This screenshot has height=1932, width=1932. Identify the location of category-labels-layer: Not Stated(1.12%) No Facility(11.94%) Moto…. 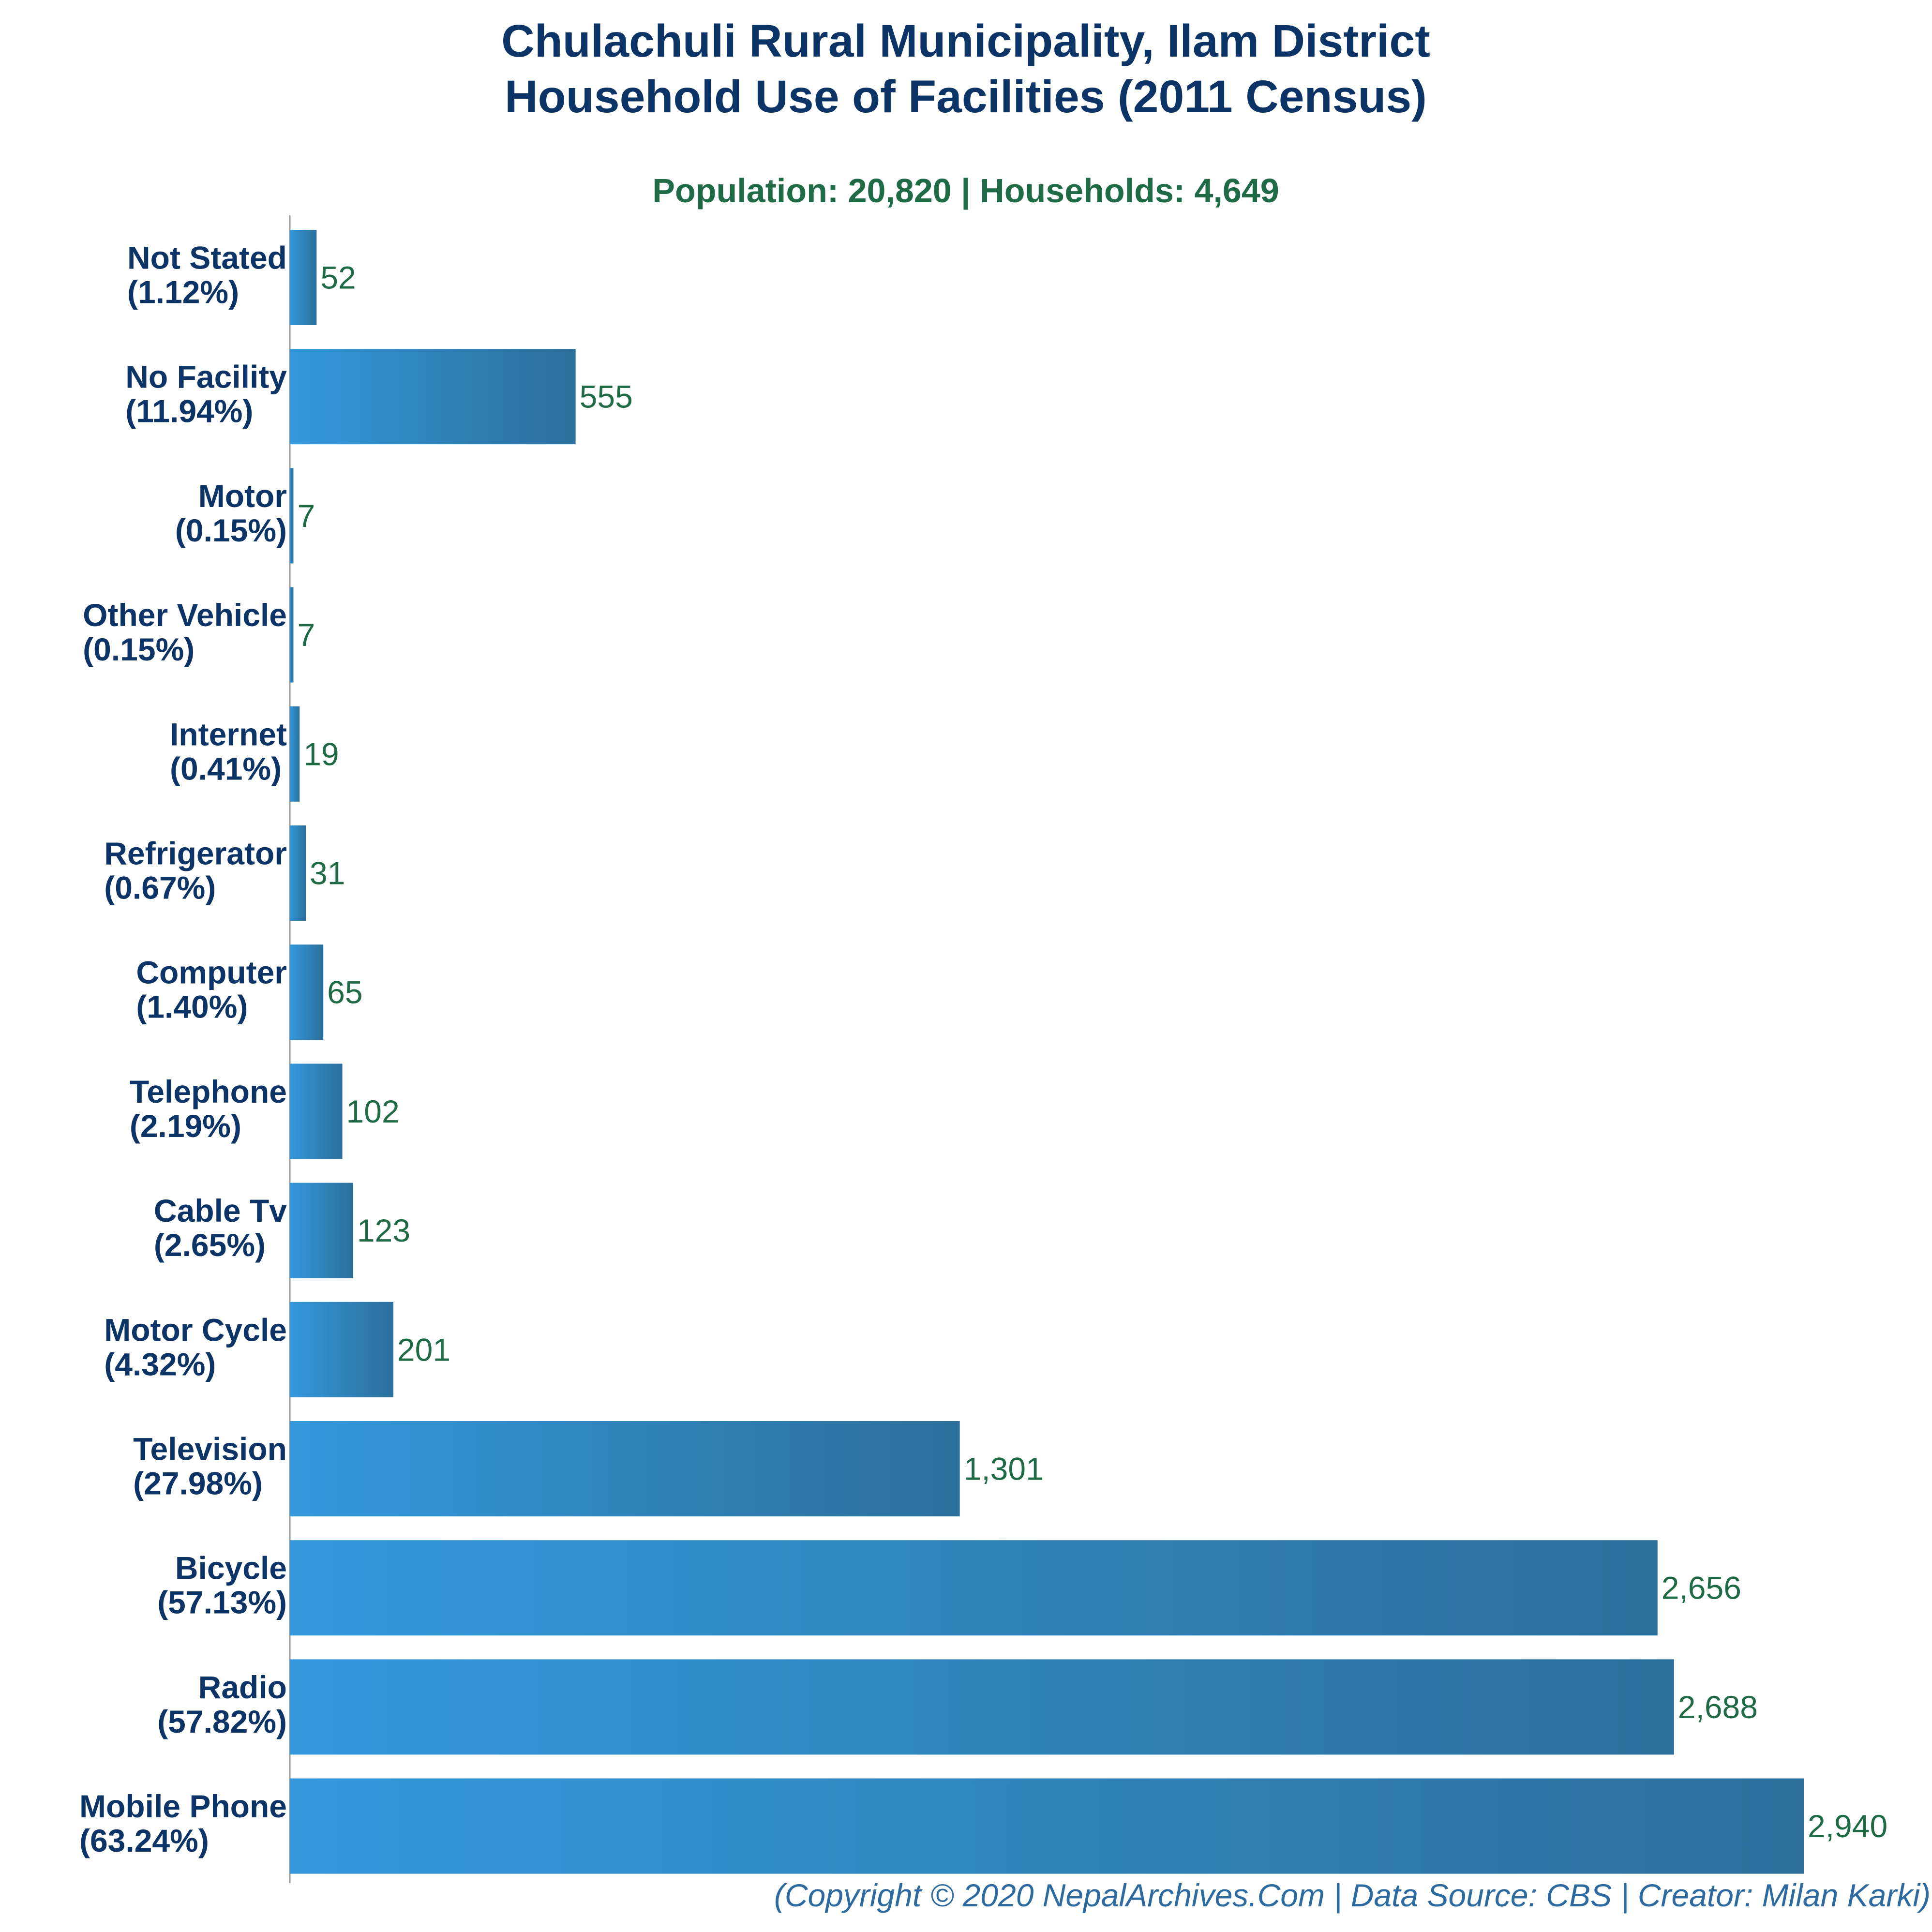
(183, 1049).